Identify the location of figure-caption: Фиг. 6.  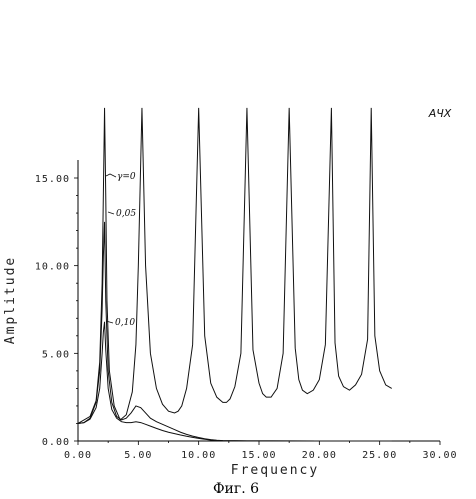
(236, 489).